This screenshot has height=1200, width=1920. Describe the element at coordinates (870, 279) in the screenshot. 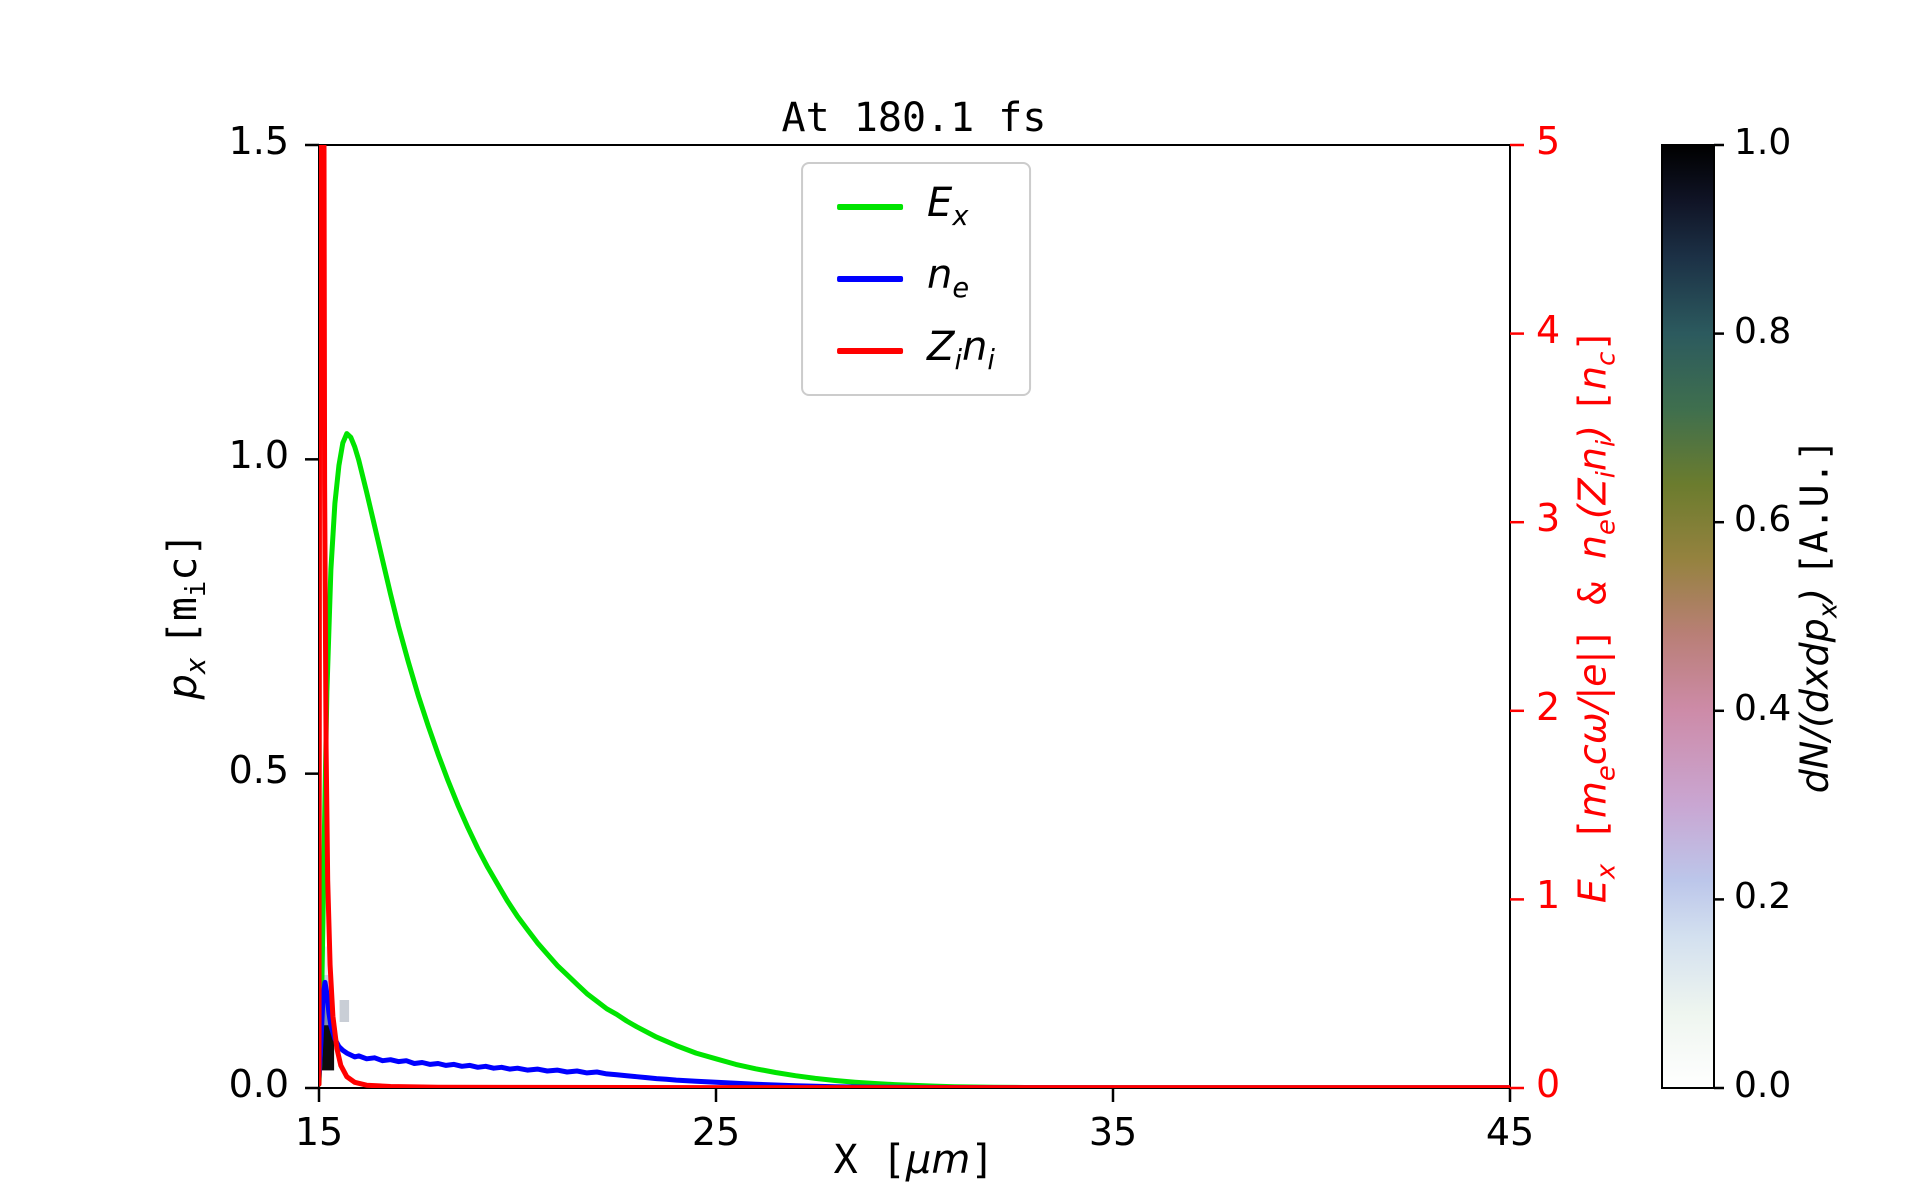

I see `legend-line-ne` at that location.